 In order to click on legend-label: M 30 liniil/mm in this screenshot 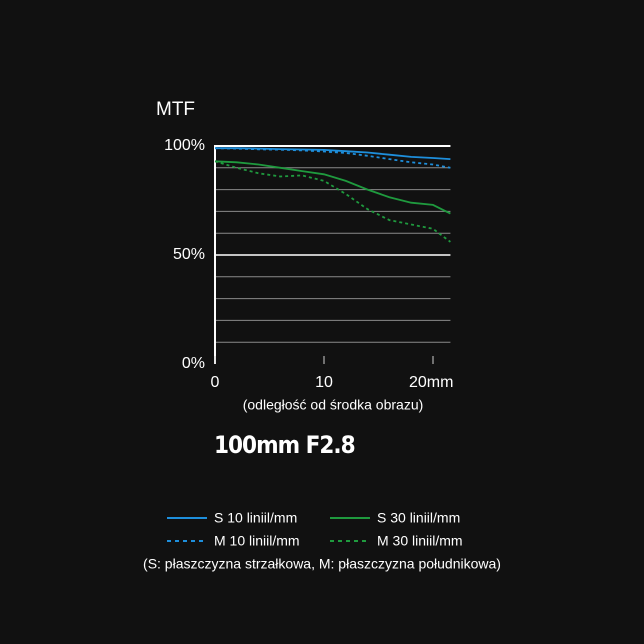, I will do `click(420, 541)`.